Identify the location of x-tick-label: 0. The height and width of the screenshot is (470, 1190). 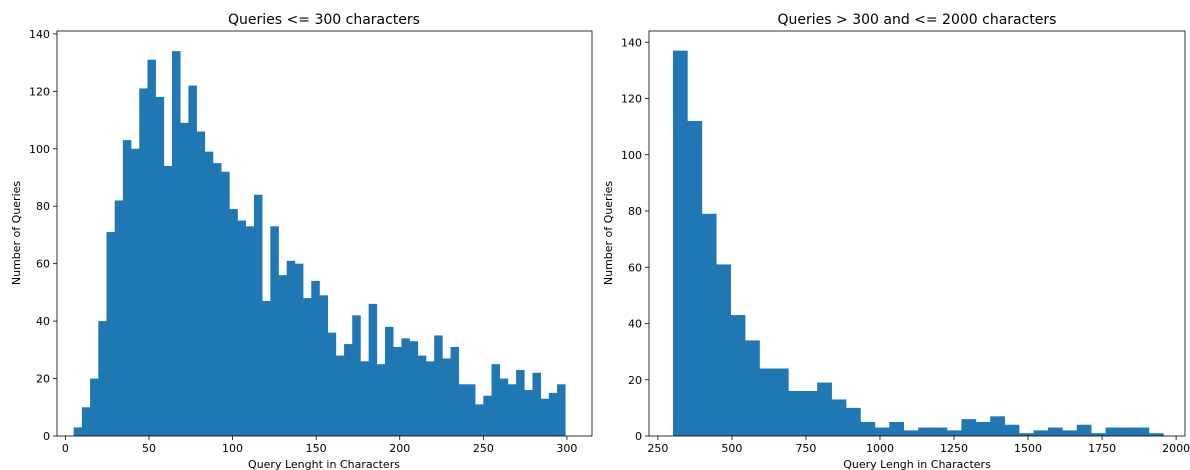
(65, 448).